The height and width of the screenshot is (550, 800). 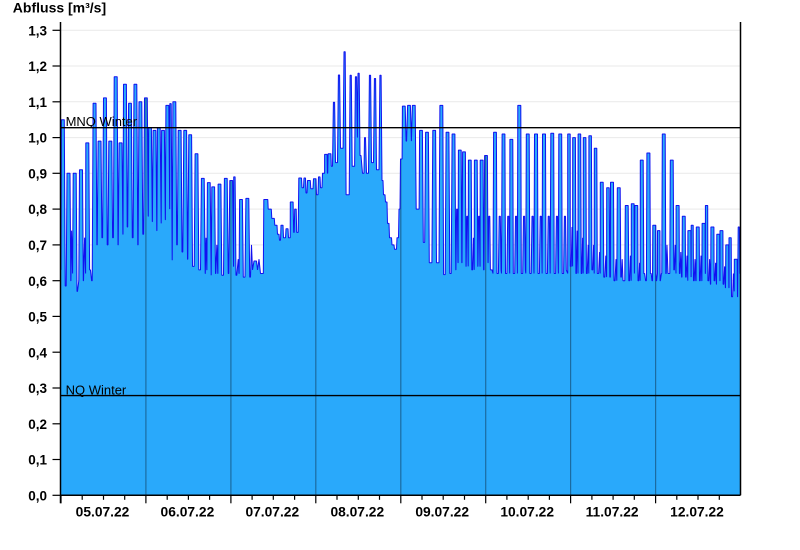 I want to click on svg-text: NQ Winter, so click(x=96, y=389).